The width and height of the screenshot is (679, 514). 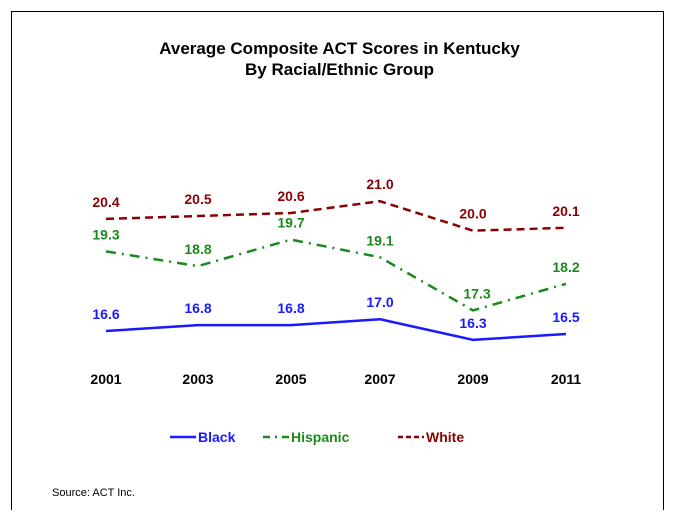 What do you see at coordinates (105, 234) in the screenshot?
I see `value-label-hispanic-2001: 19.3` at bounding box center [105, 234].